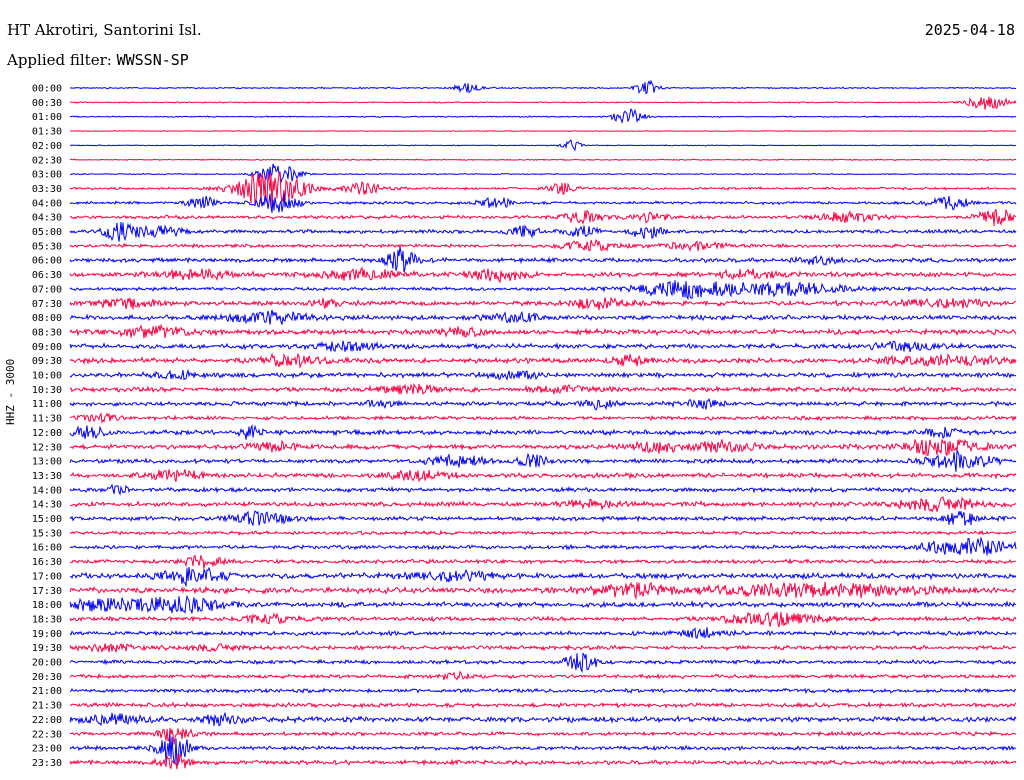 The width and height of the screenshot is (1024, 780). I want to click on filter-line: Applied filter: WWSSN-SP, so click(98, 60).